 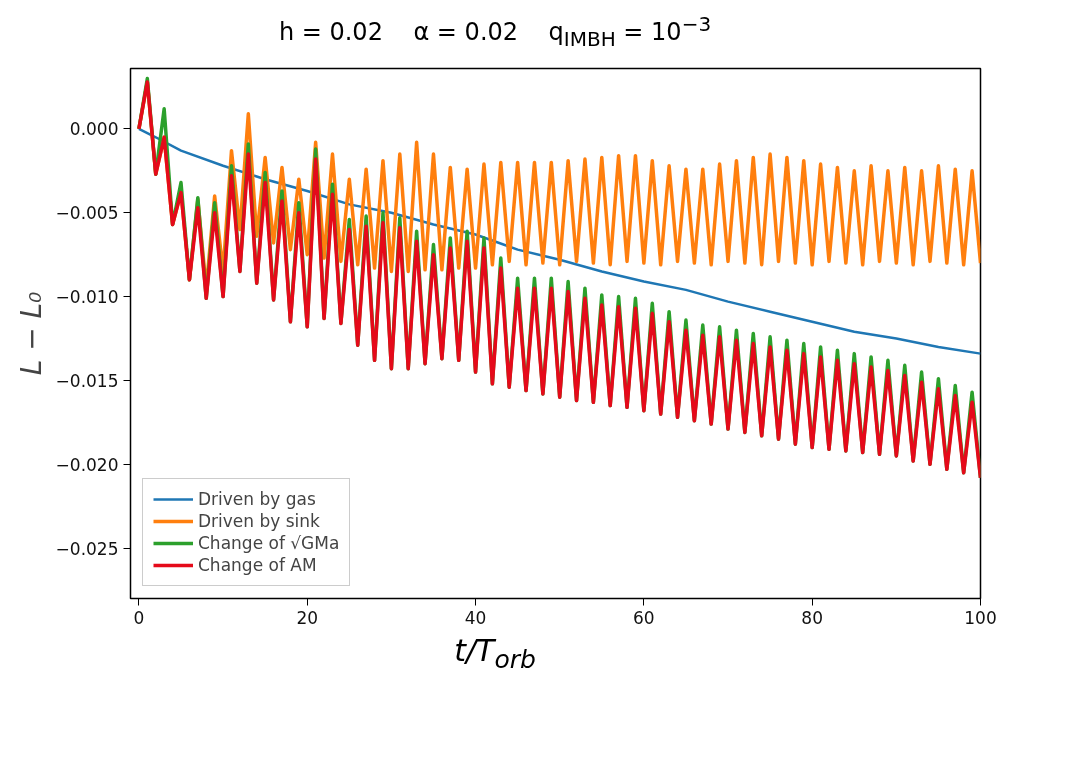 What do you see at coordinates (307, 617) in the screenshot?
I see `x-tick-label: 20` at bounding box center [307, 617].